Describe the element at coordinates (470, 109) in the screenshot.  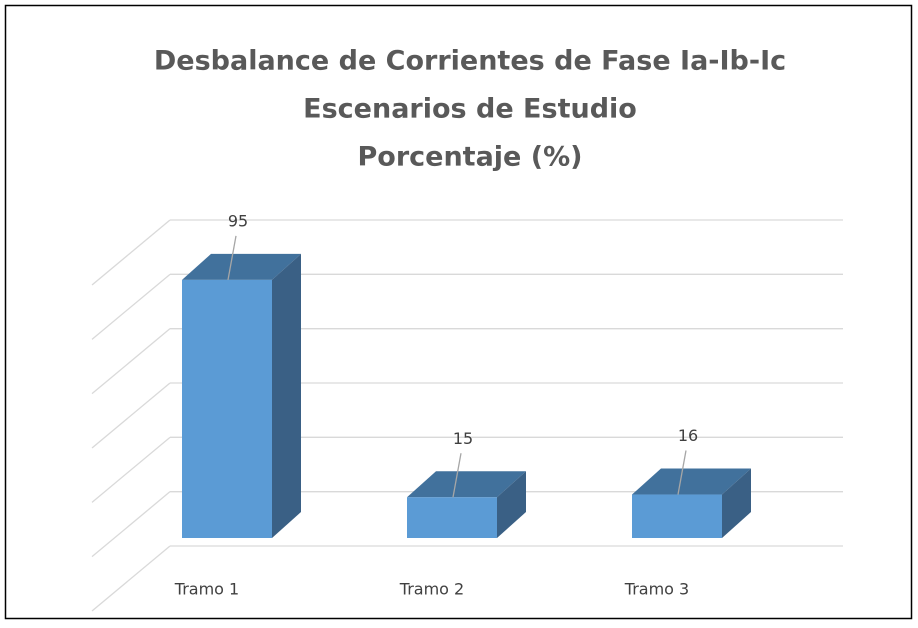
I see `chart-title: Escenarios de Estudio` at that location.